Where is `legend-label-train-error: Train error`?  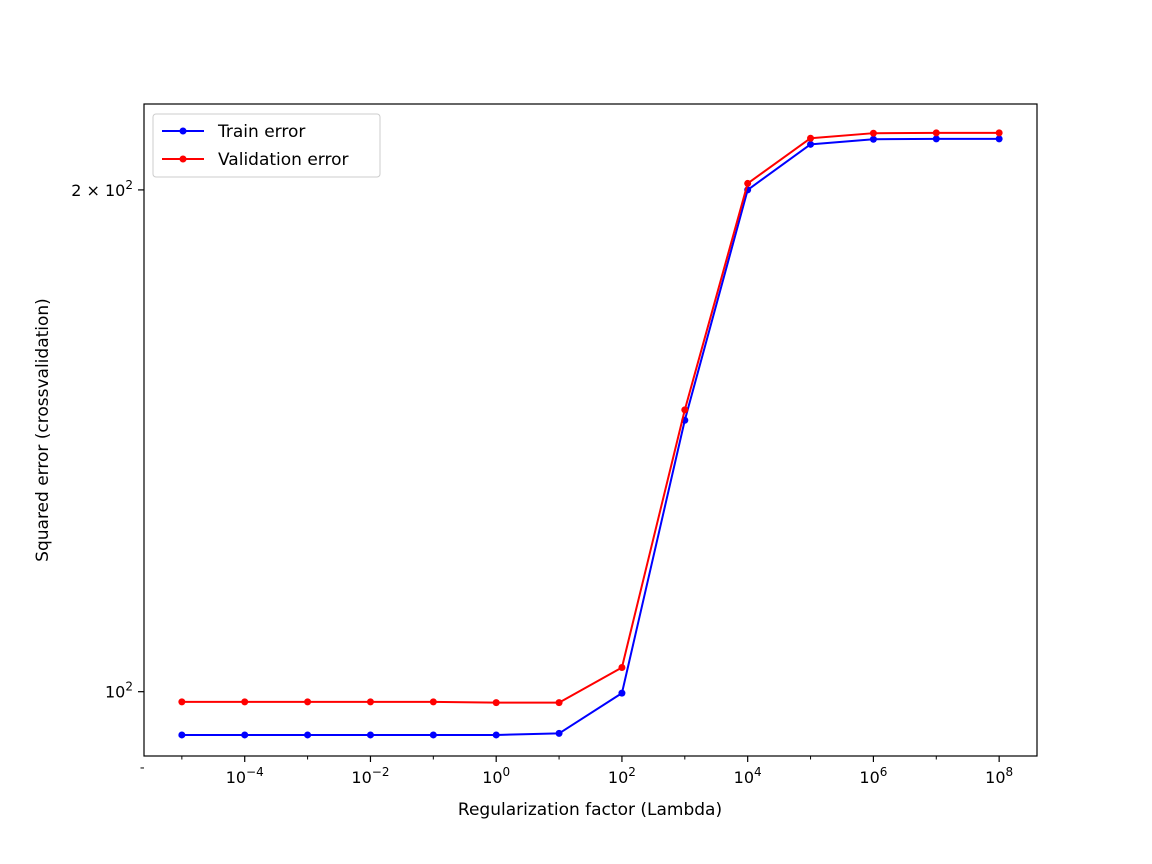
legend-label-train-error: Train error is located at coordinates (261, 132).